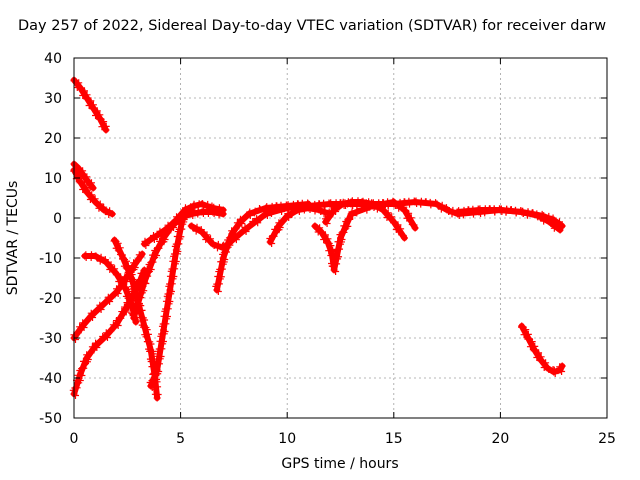 This screenshot has height=480, width=640. What do you see at coordinates (394, 439) in the screenshot?
I see `x-tick-label: 15` at bounding box center [394, 439].